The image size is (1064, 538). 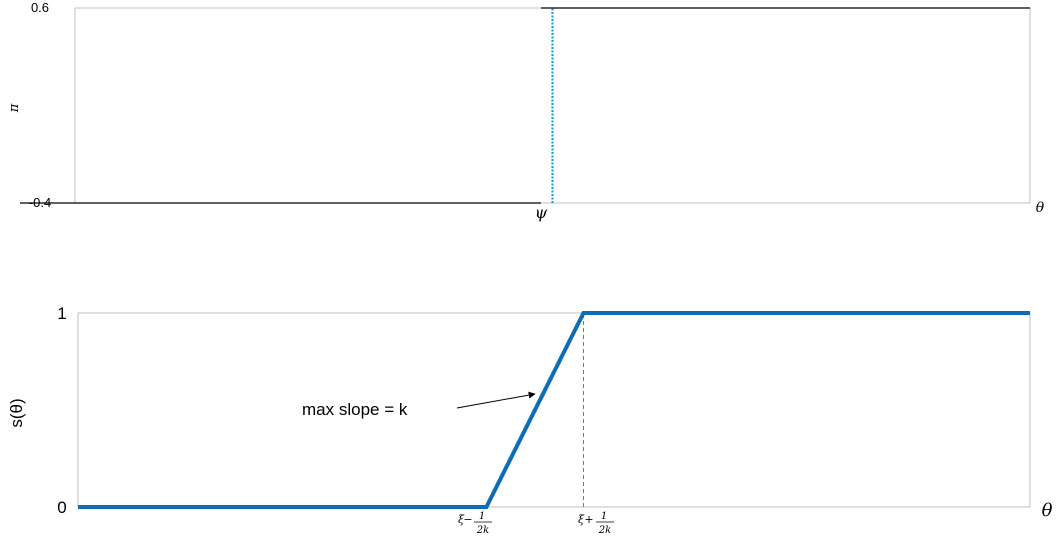 What do you see at coordinates (355, 409) in the screenshot?
I see `slope-annotation: max slope = k` at bounding box center [355, 409].